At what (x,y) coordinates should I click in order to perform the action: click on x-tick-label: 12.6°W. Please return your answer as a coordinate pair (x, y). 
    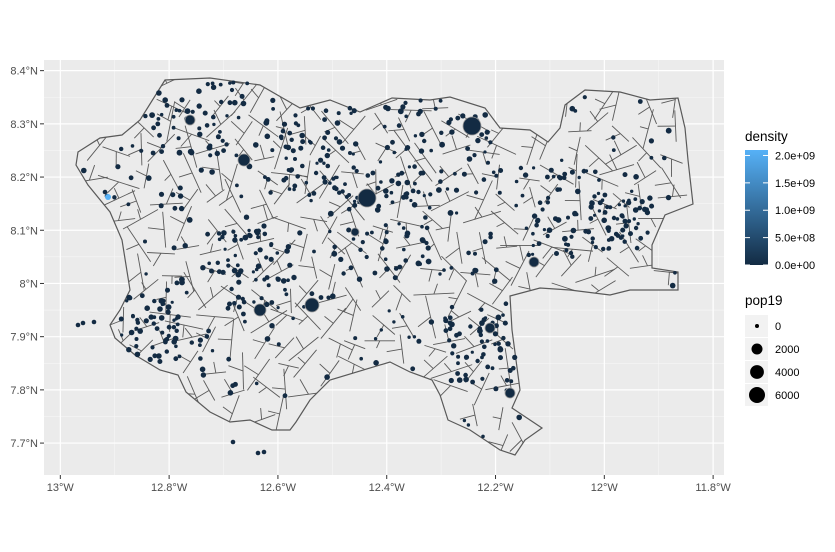
    Looking at the image, I should click on (278, 488).